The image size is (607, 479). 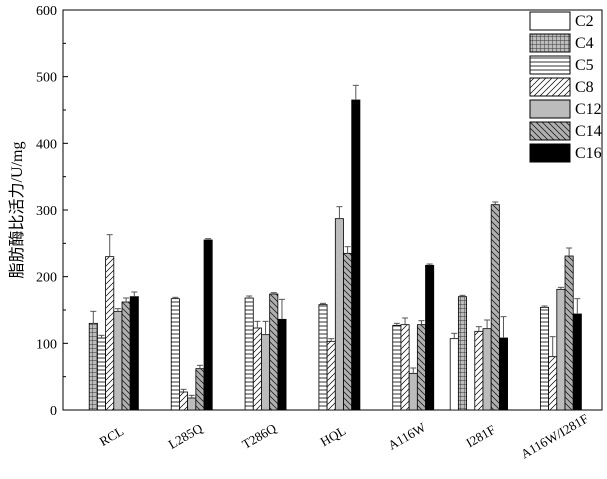 What do you see at coordinates (550, 65) in the screenshot?
I see `legend-swatch-c5` at bounding box center [550, 65].